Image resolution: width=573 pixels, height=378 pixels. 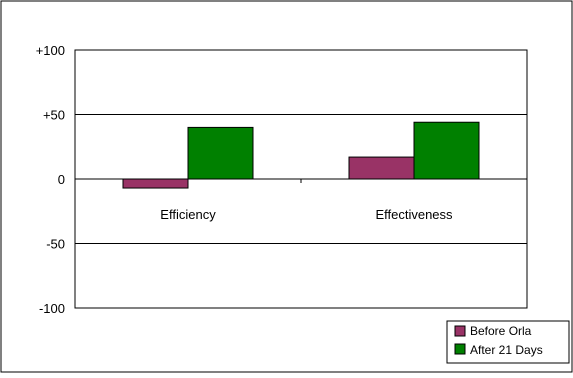 What do you see at coordinates (54, 115) in the screenshot?
I see `y-tick-label: +50` at bounding box center [54, 115].